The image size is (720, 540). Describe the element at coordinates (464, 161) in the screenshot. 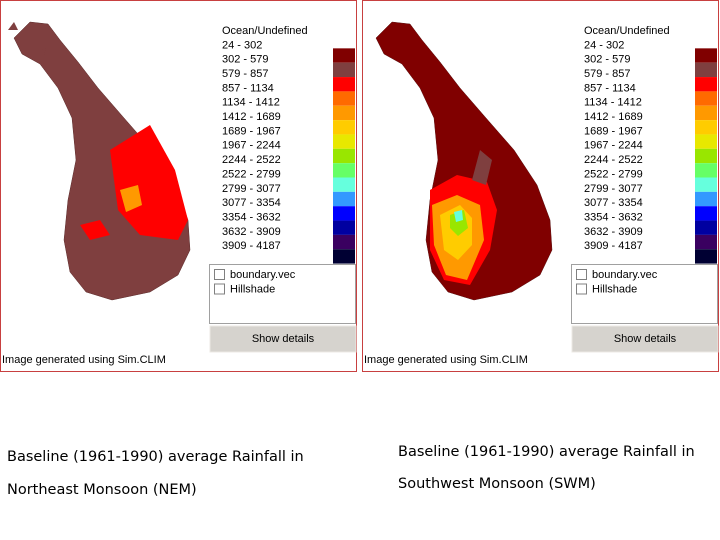

I see `map-swm` at that location.